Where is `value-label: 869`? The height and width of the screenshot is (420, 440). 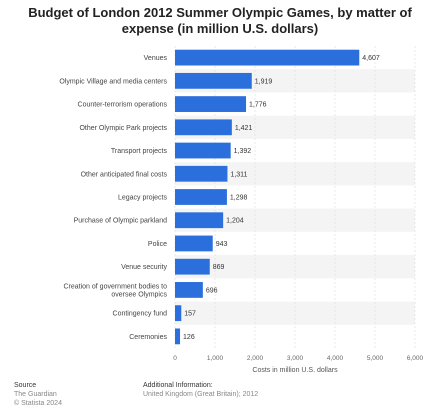 value-label: 869 is located at coordinates (219, 267).